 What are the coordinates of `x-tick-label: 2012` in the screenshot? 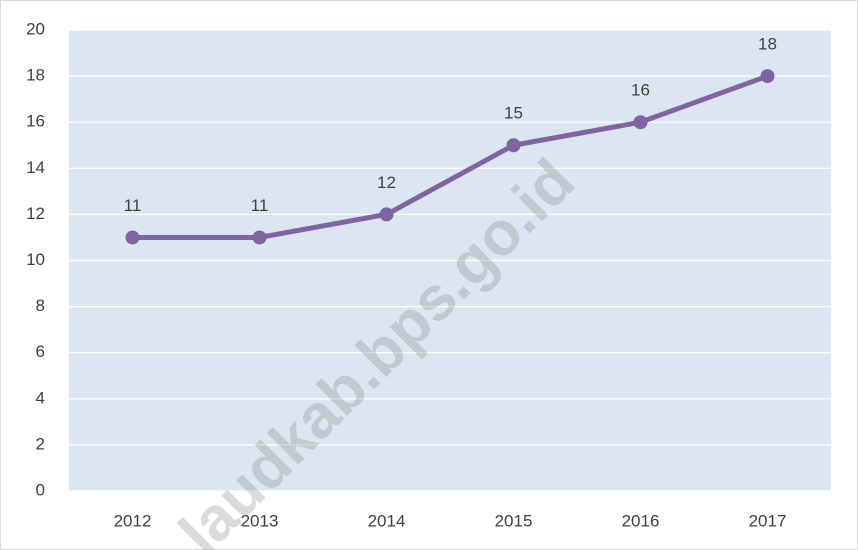 It's located at (133, 520).